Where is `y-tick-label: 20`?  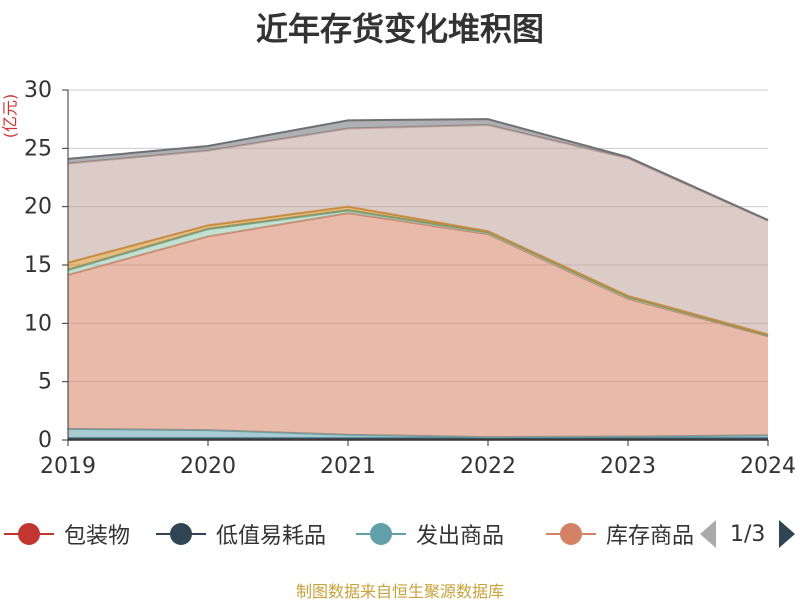
y-tick-label: 20 is located at coordinates (38, 207).